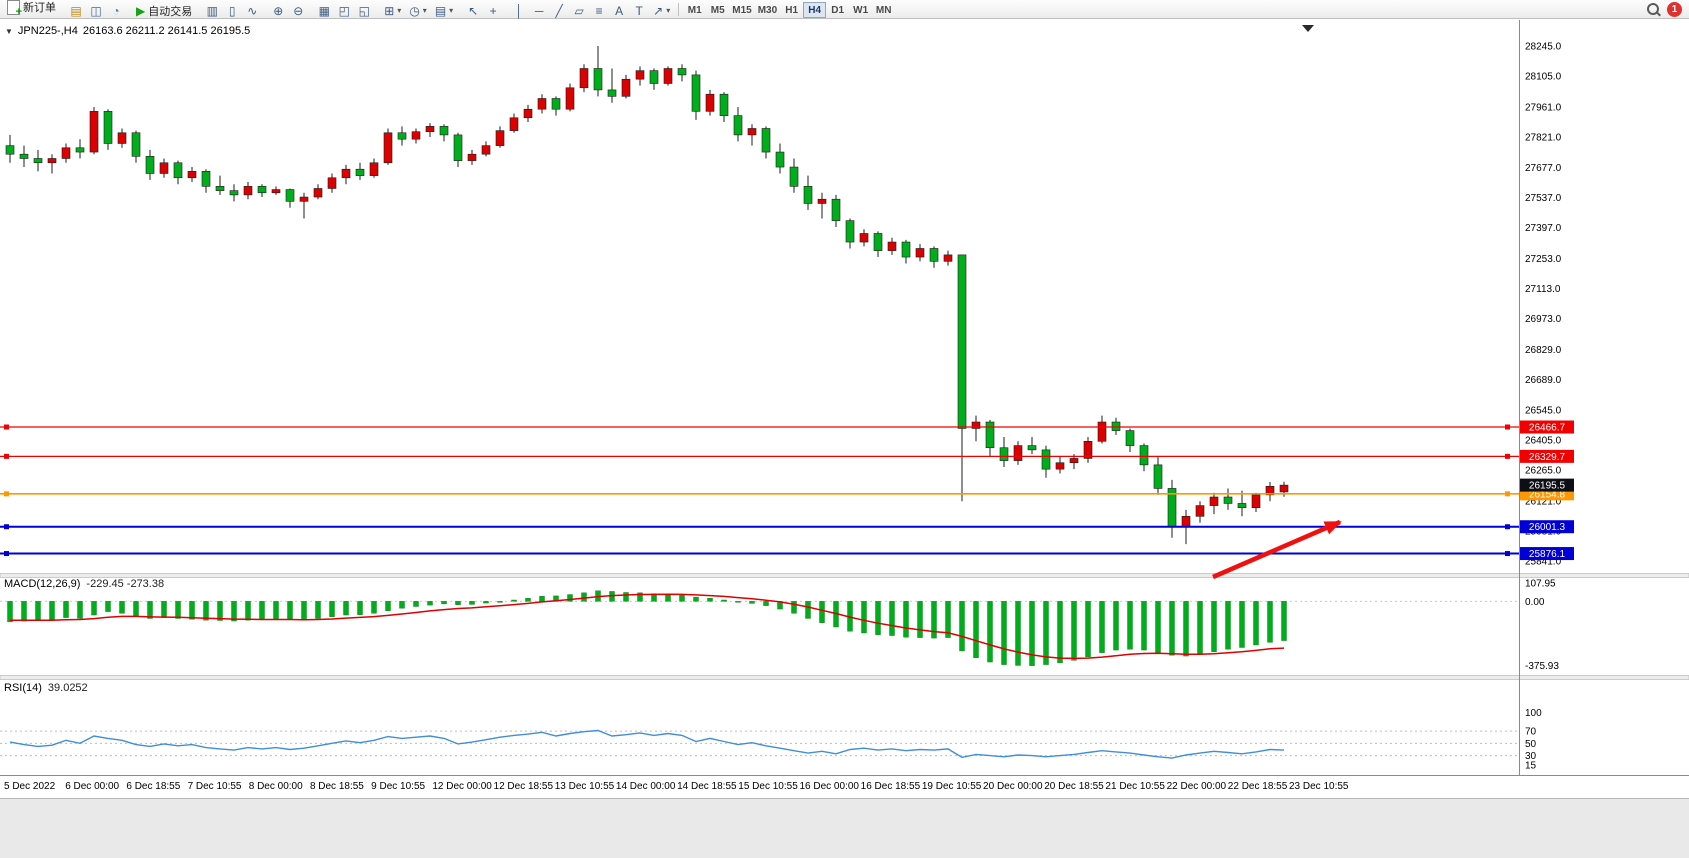  I want to click on trend-arrow-object, so click(1277, 549).